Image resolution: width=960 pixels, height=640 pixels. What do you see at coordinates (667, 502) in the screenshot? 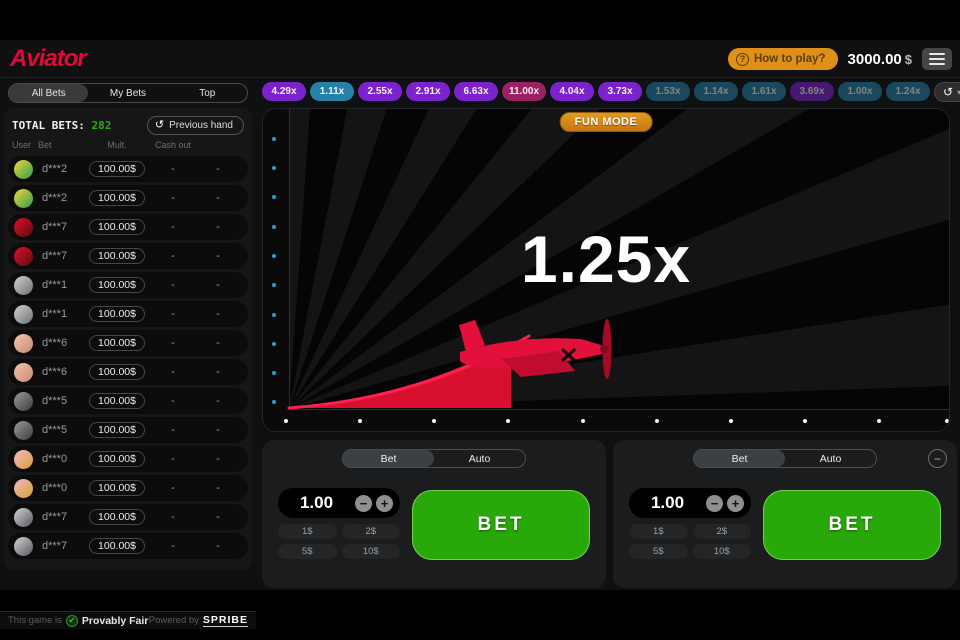
I see `amount-value-2: 1.00` at bounding box center [667, 502].